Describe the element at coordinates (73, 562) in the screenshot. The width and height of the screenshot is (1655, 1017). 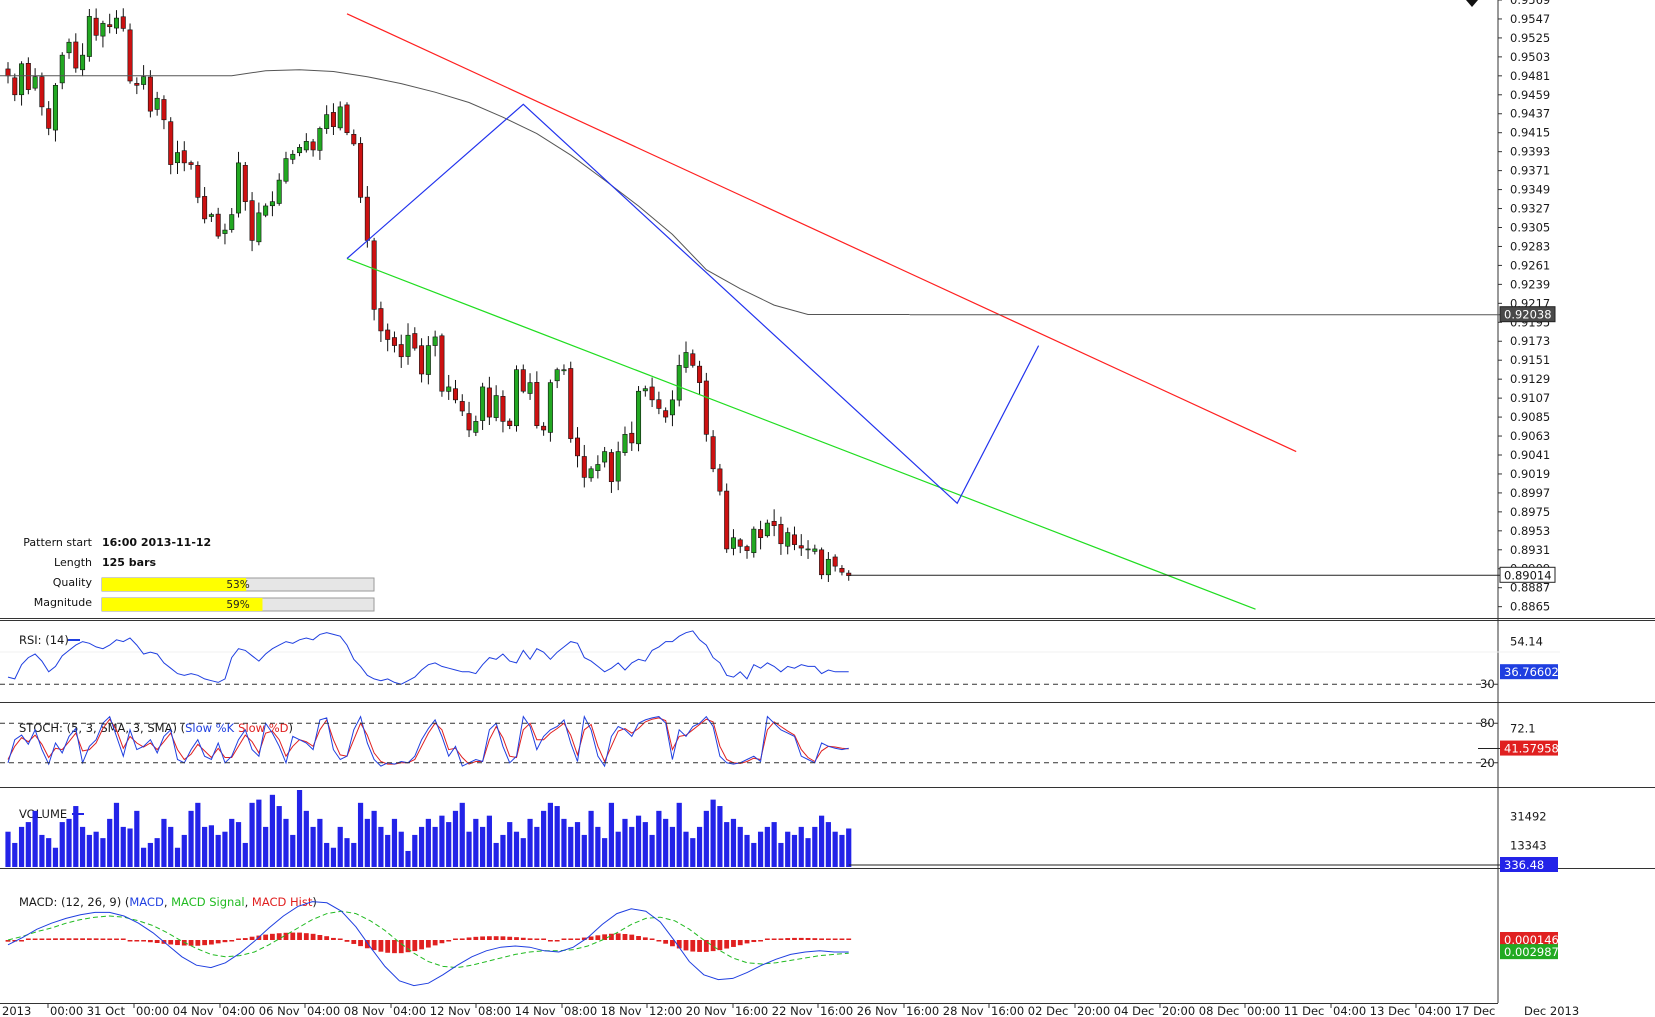
I see `length-label: Length` at that location.